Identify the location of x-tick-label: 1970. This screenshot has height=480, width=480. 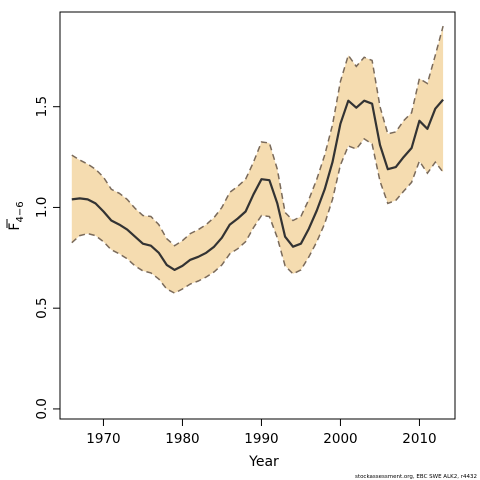
(103, 439).